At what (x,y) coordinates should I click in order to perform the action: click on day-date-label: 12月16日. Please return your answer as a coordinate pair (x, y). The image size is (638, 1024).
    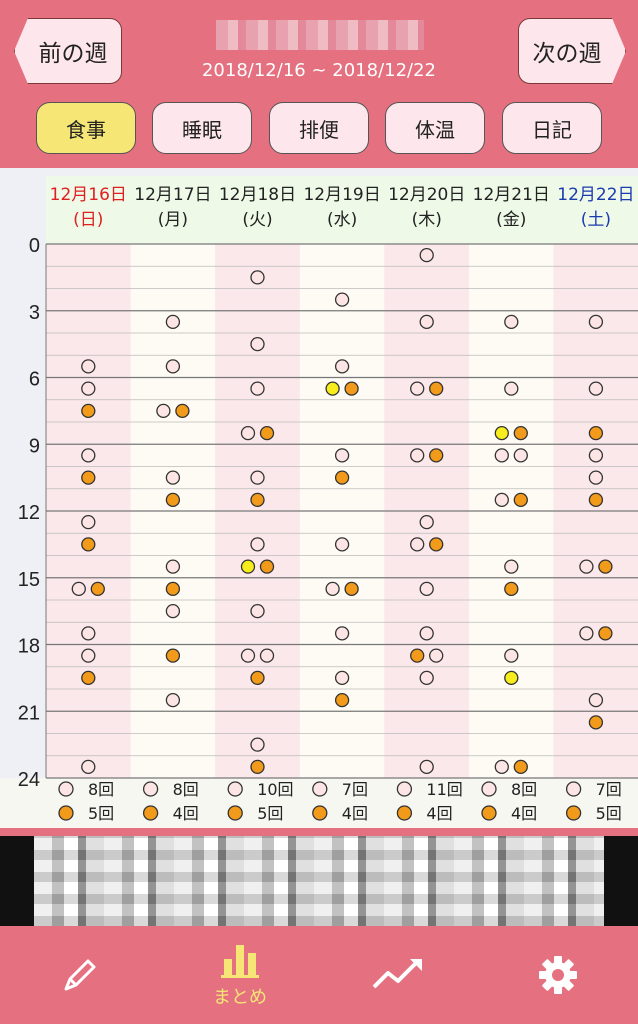
    Looking at the image, I should click on (88, 195).